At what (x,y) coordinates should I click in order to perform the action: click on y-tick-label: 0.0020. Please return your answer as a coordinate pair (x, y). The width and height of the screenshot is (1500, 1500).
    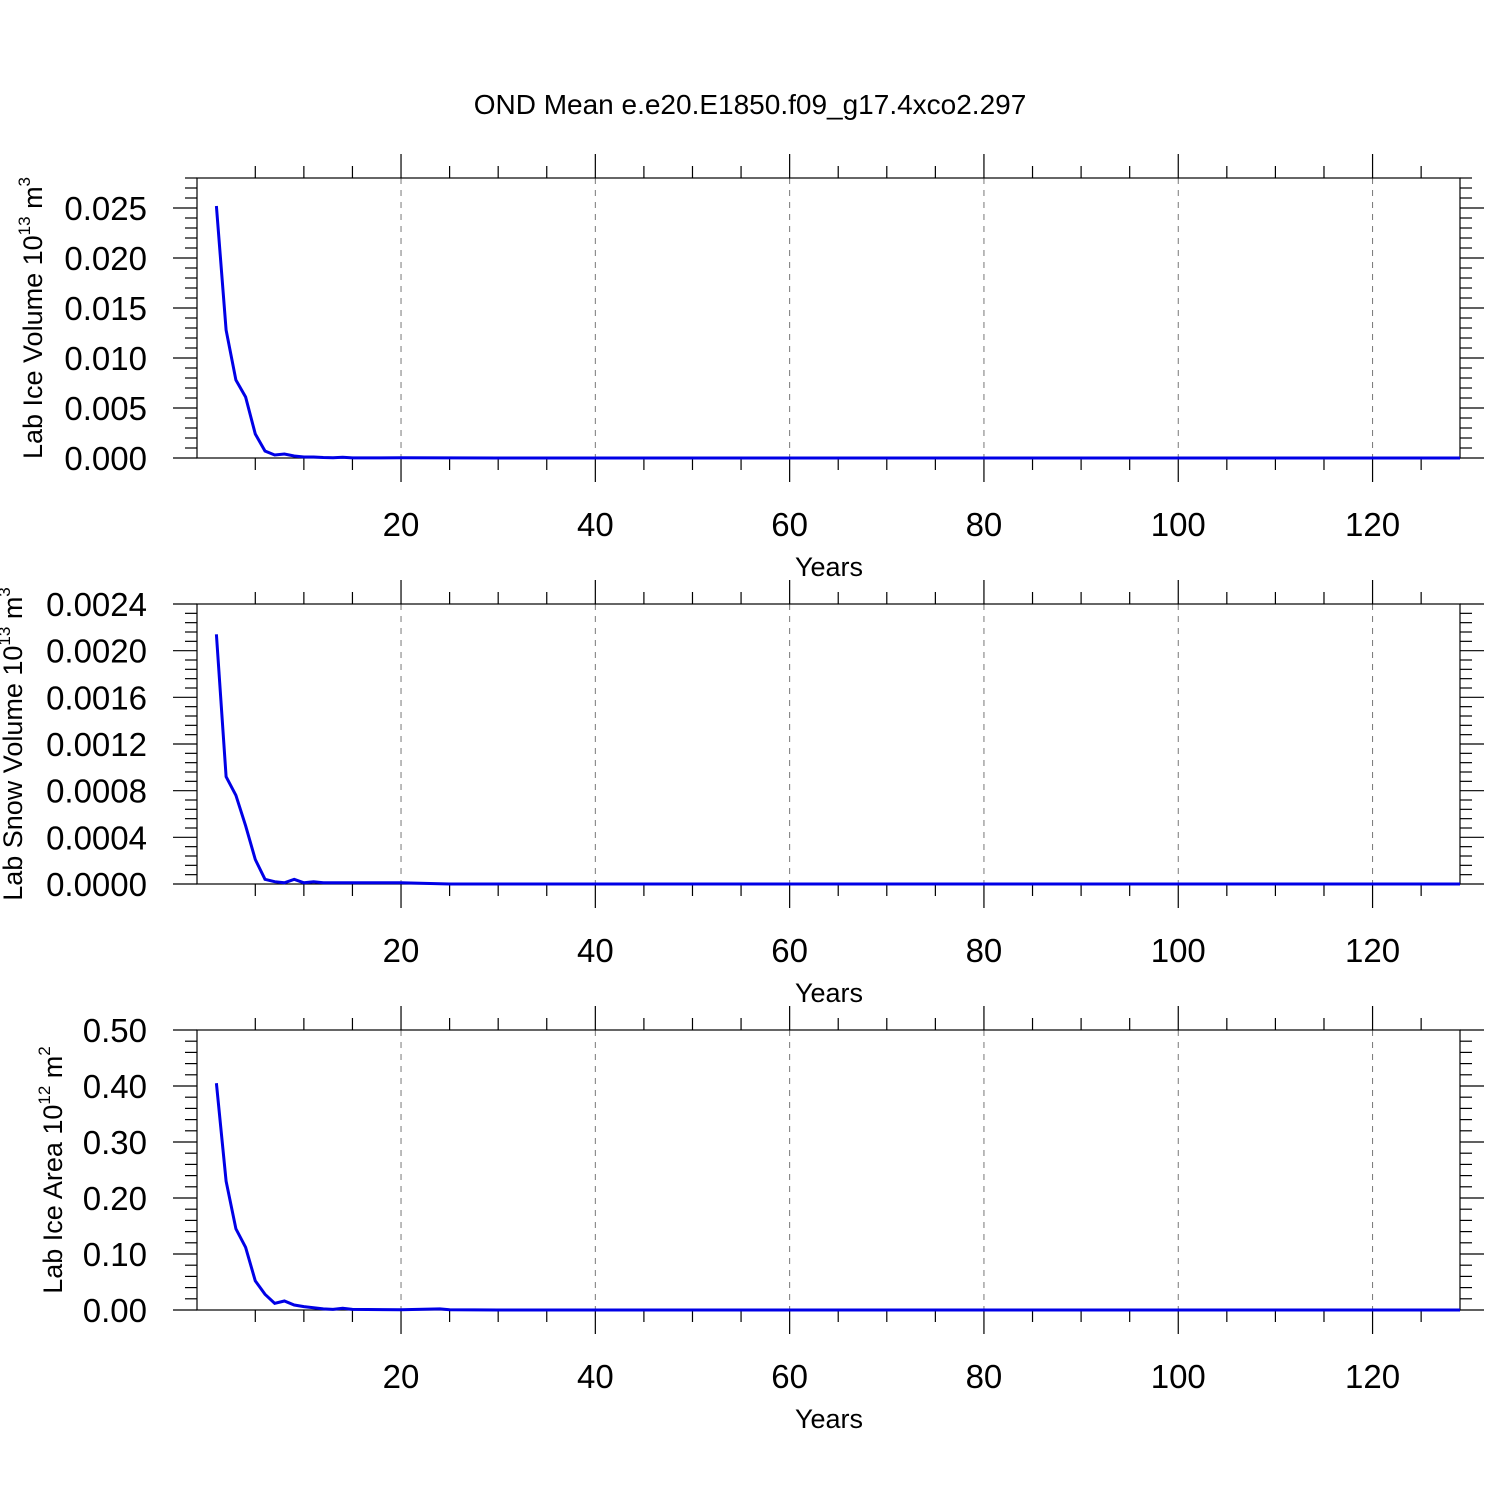
    Looking at the image, I should click on (96, 651).